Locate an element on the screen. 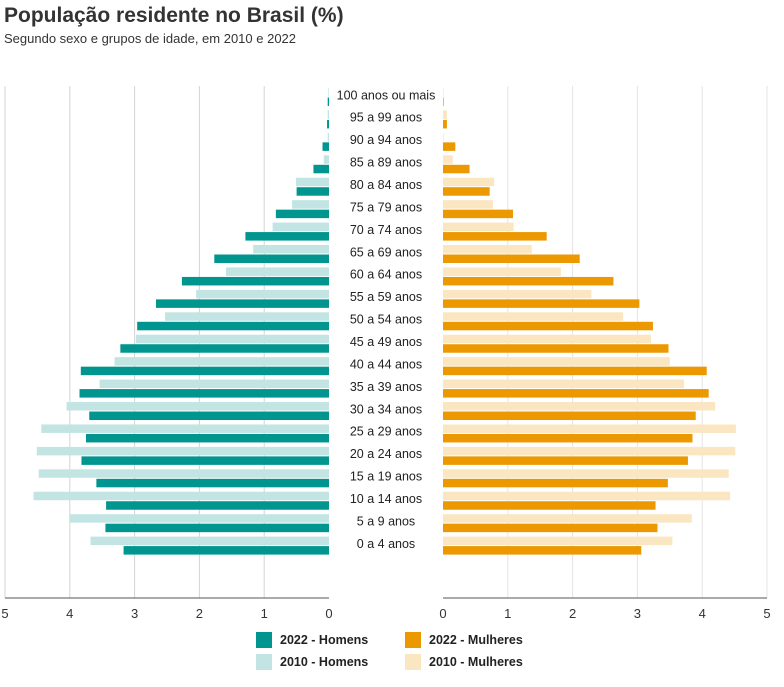 The height and width of the screenshot is (687, 784). age-group-label: 65 a 69 anos is located at coordinates (386, 252).